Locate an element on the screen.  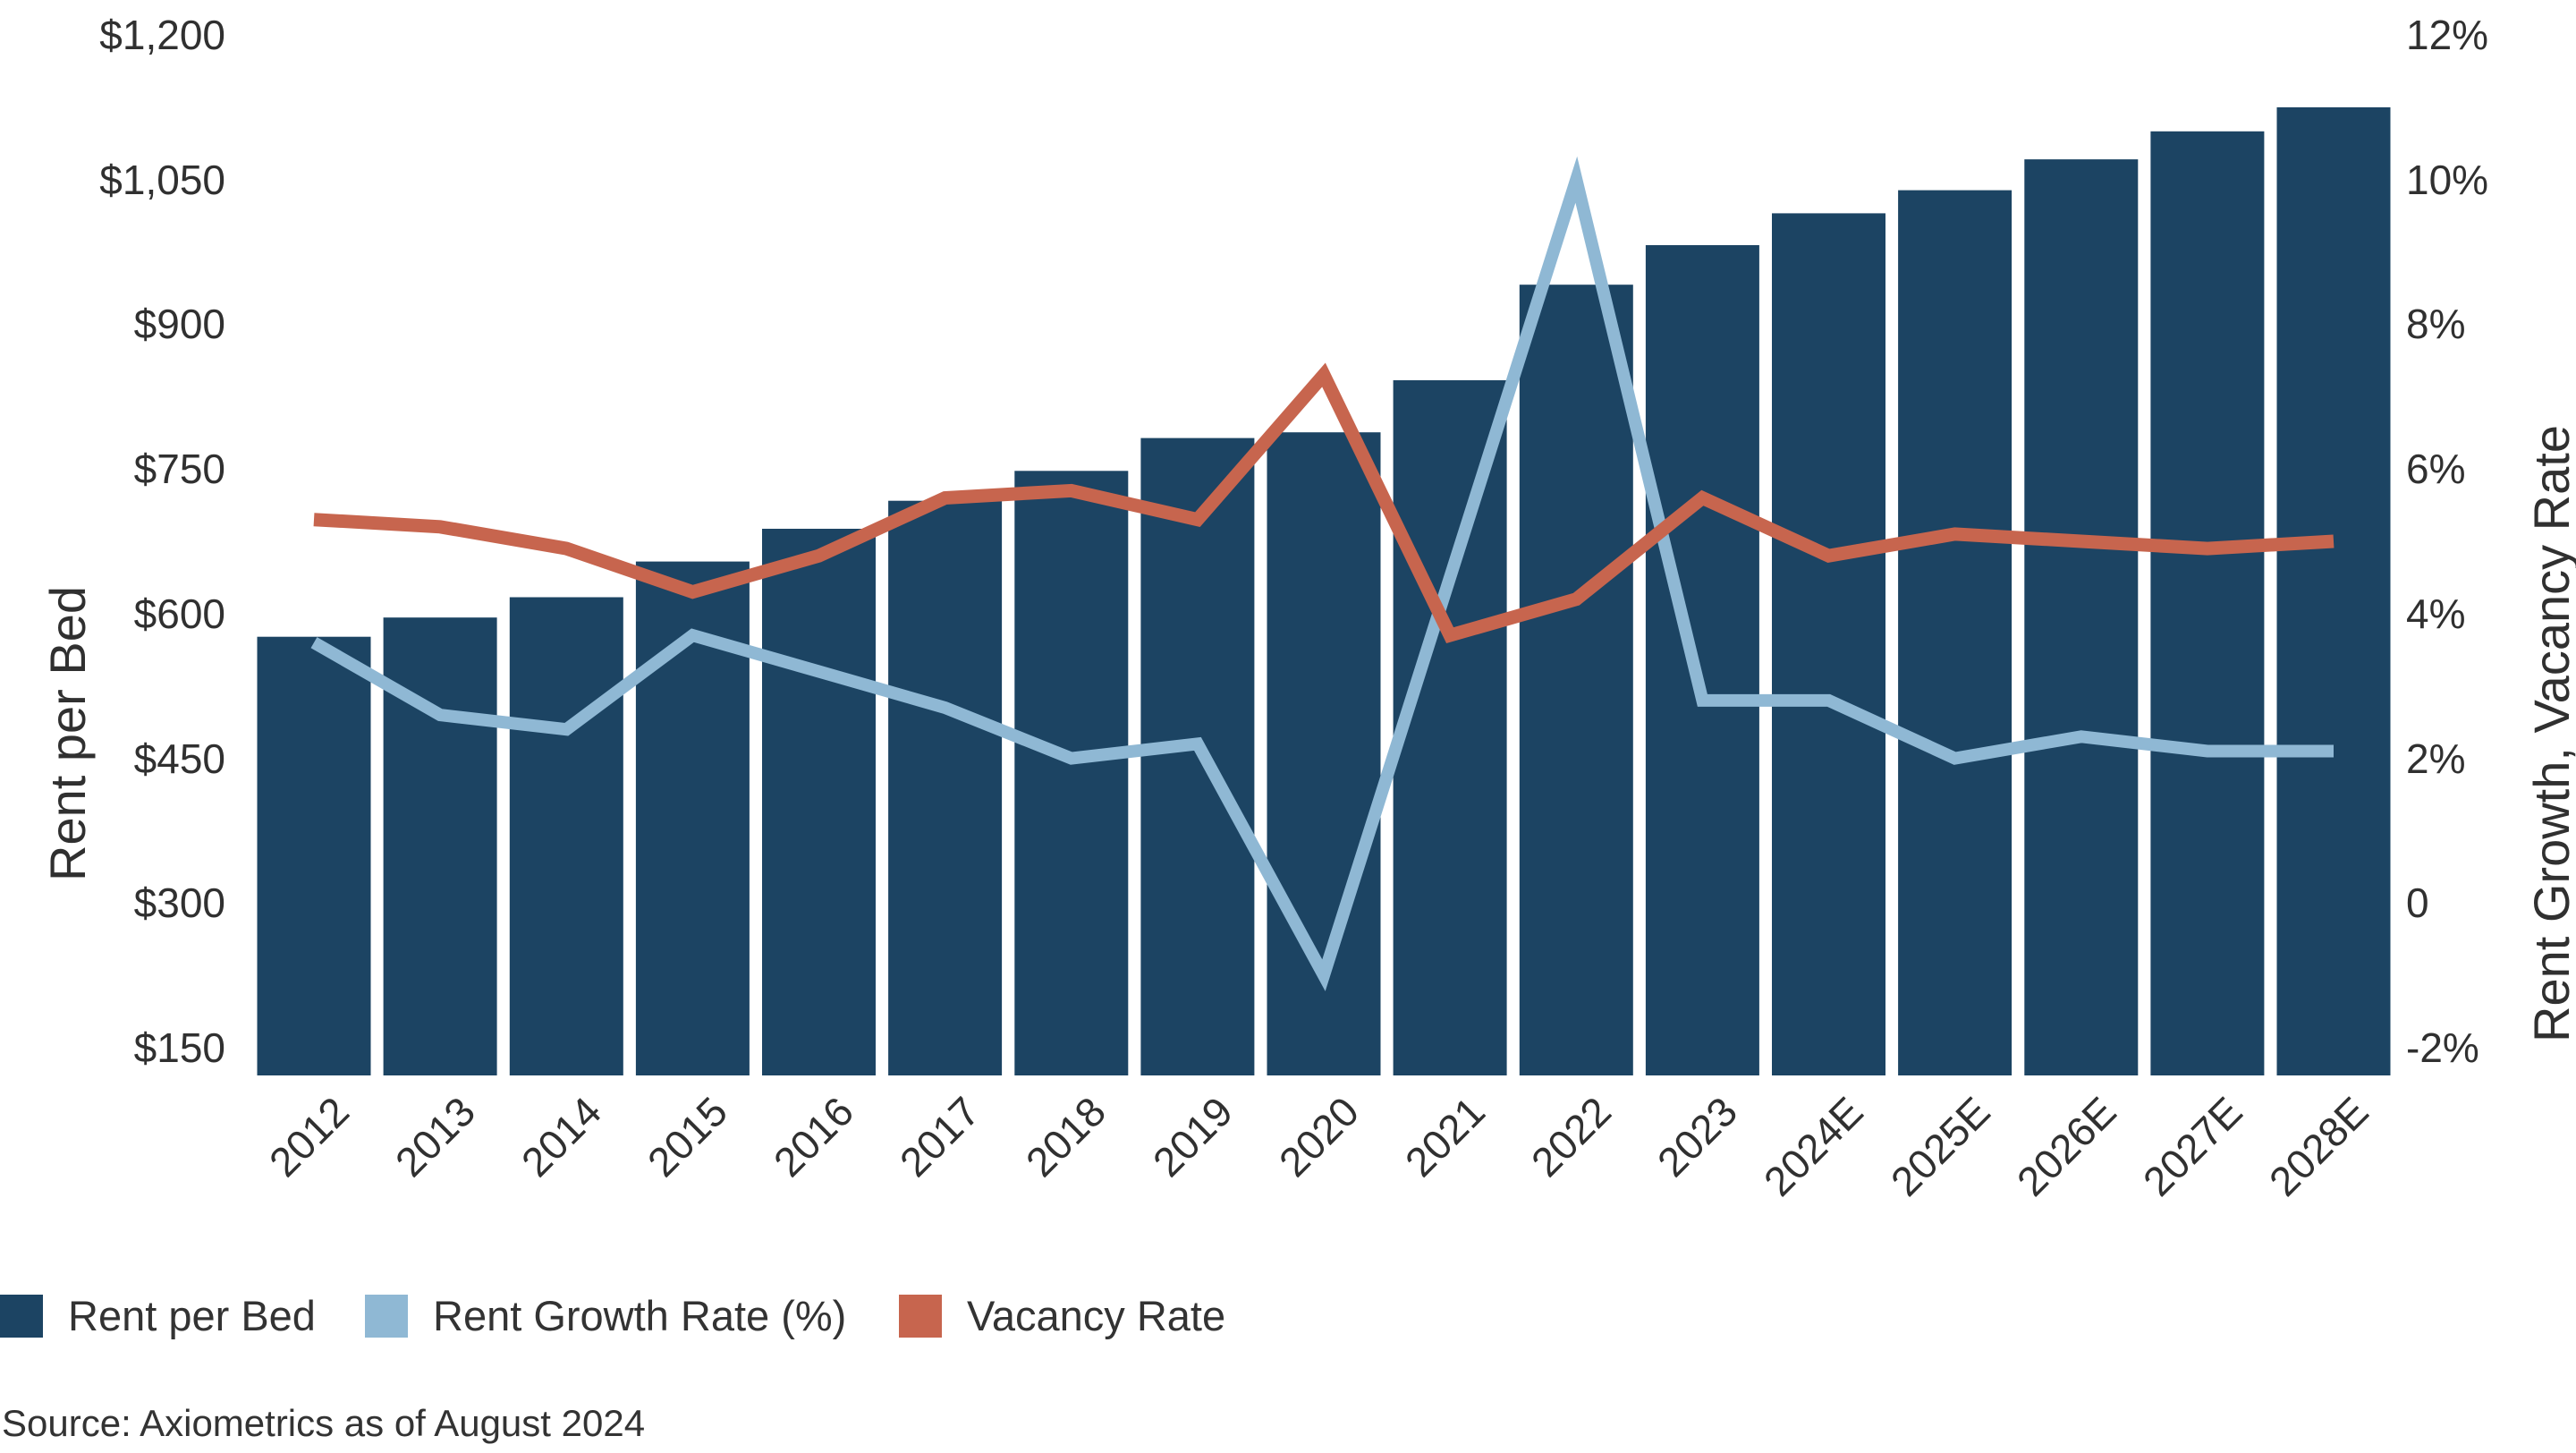
left-axis-tick-label: $1,050 is located at coordinates (162, 179).